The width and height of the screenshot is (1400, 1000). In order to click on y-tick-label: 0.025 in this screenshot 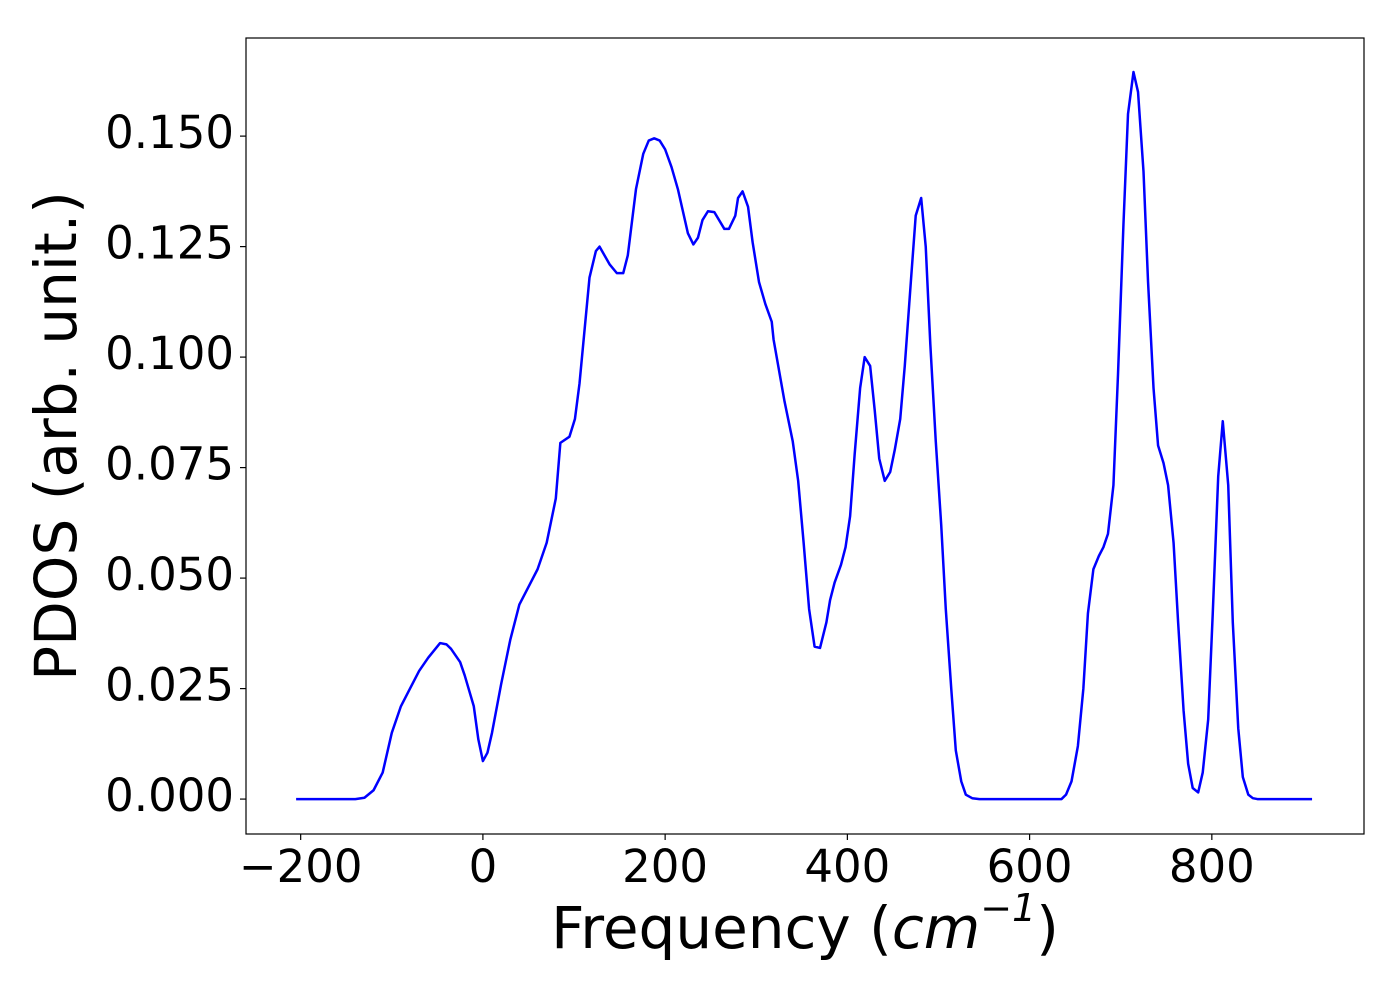, I will do `click(169, 685)`.